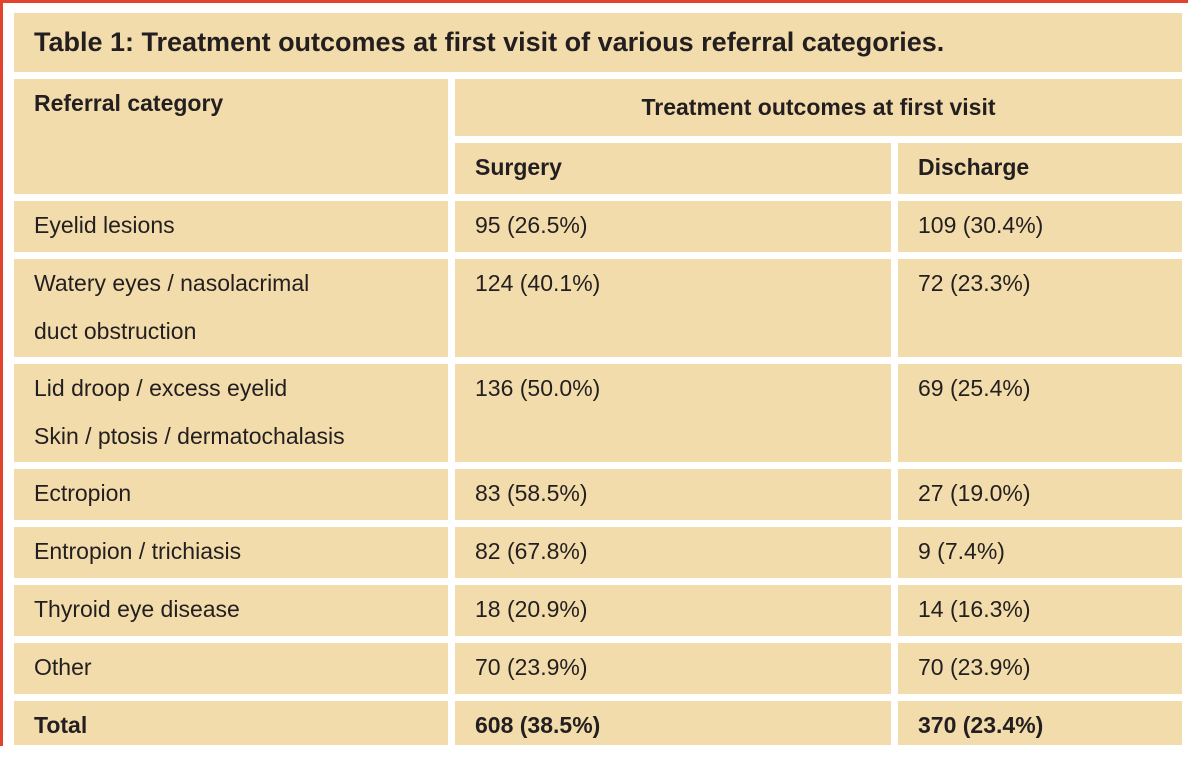 This screenshot has height=759, width=1200. Describe the element at coordinates (818, 107) in the screenshot. I see `treatment-outcomes-group-header: Treatment outcomes at first visit` at that location.